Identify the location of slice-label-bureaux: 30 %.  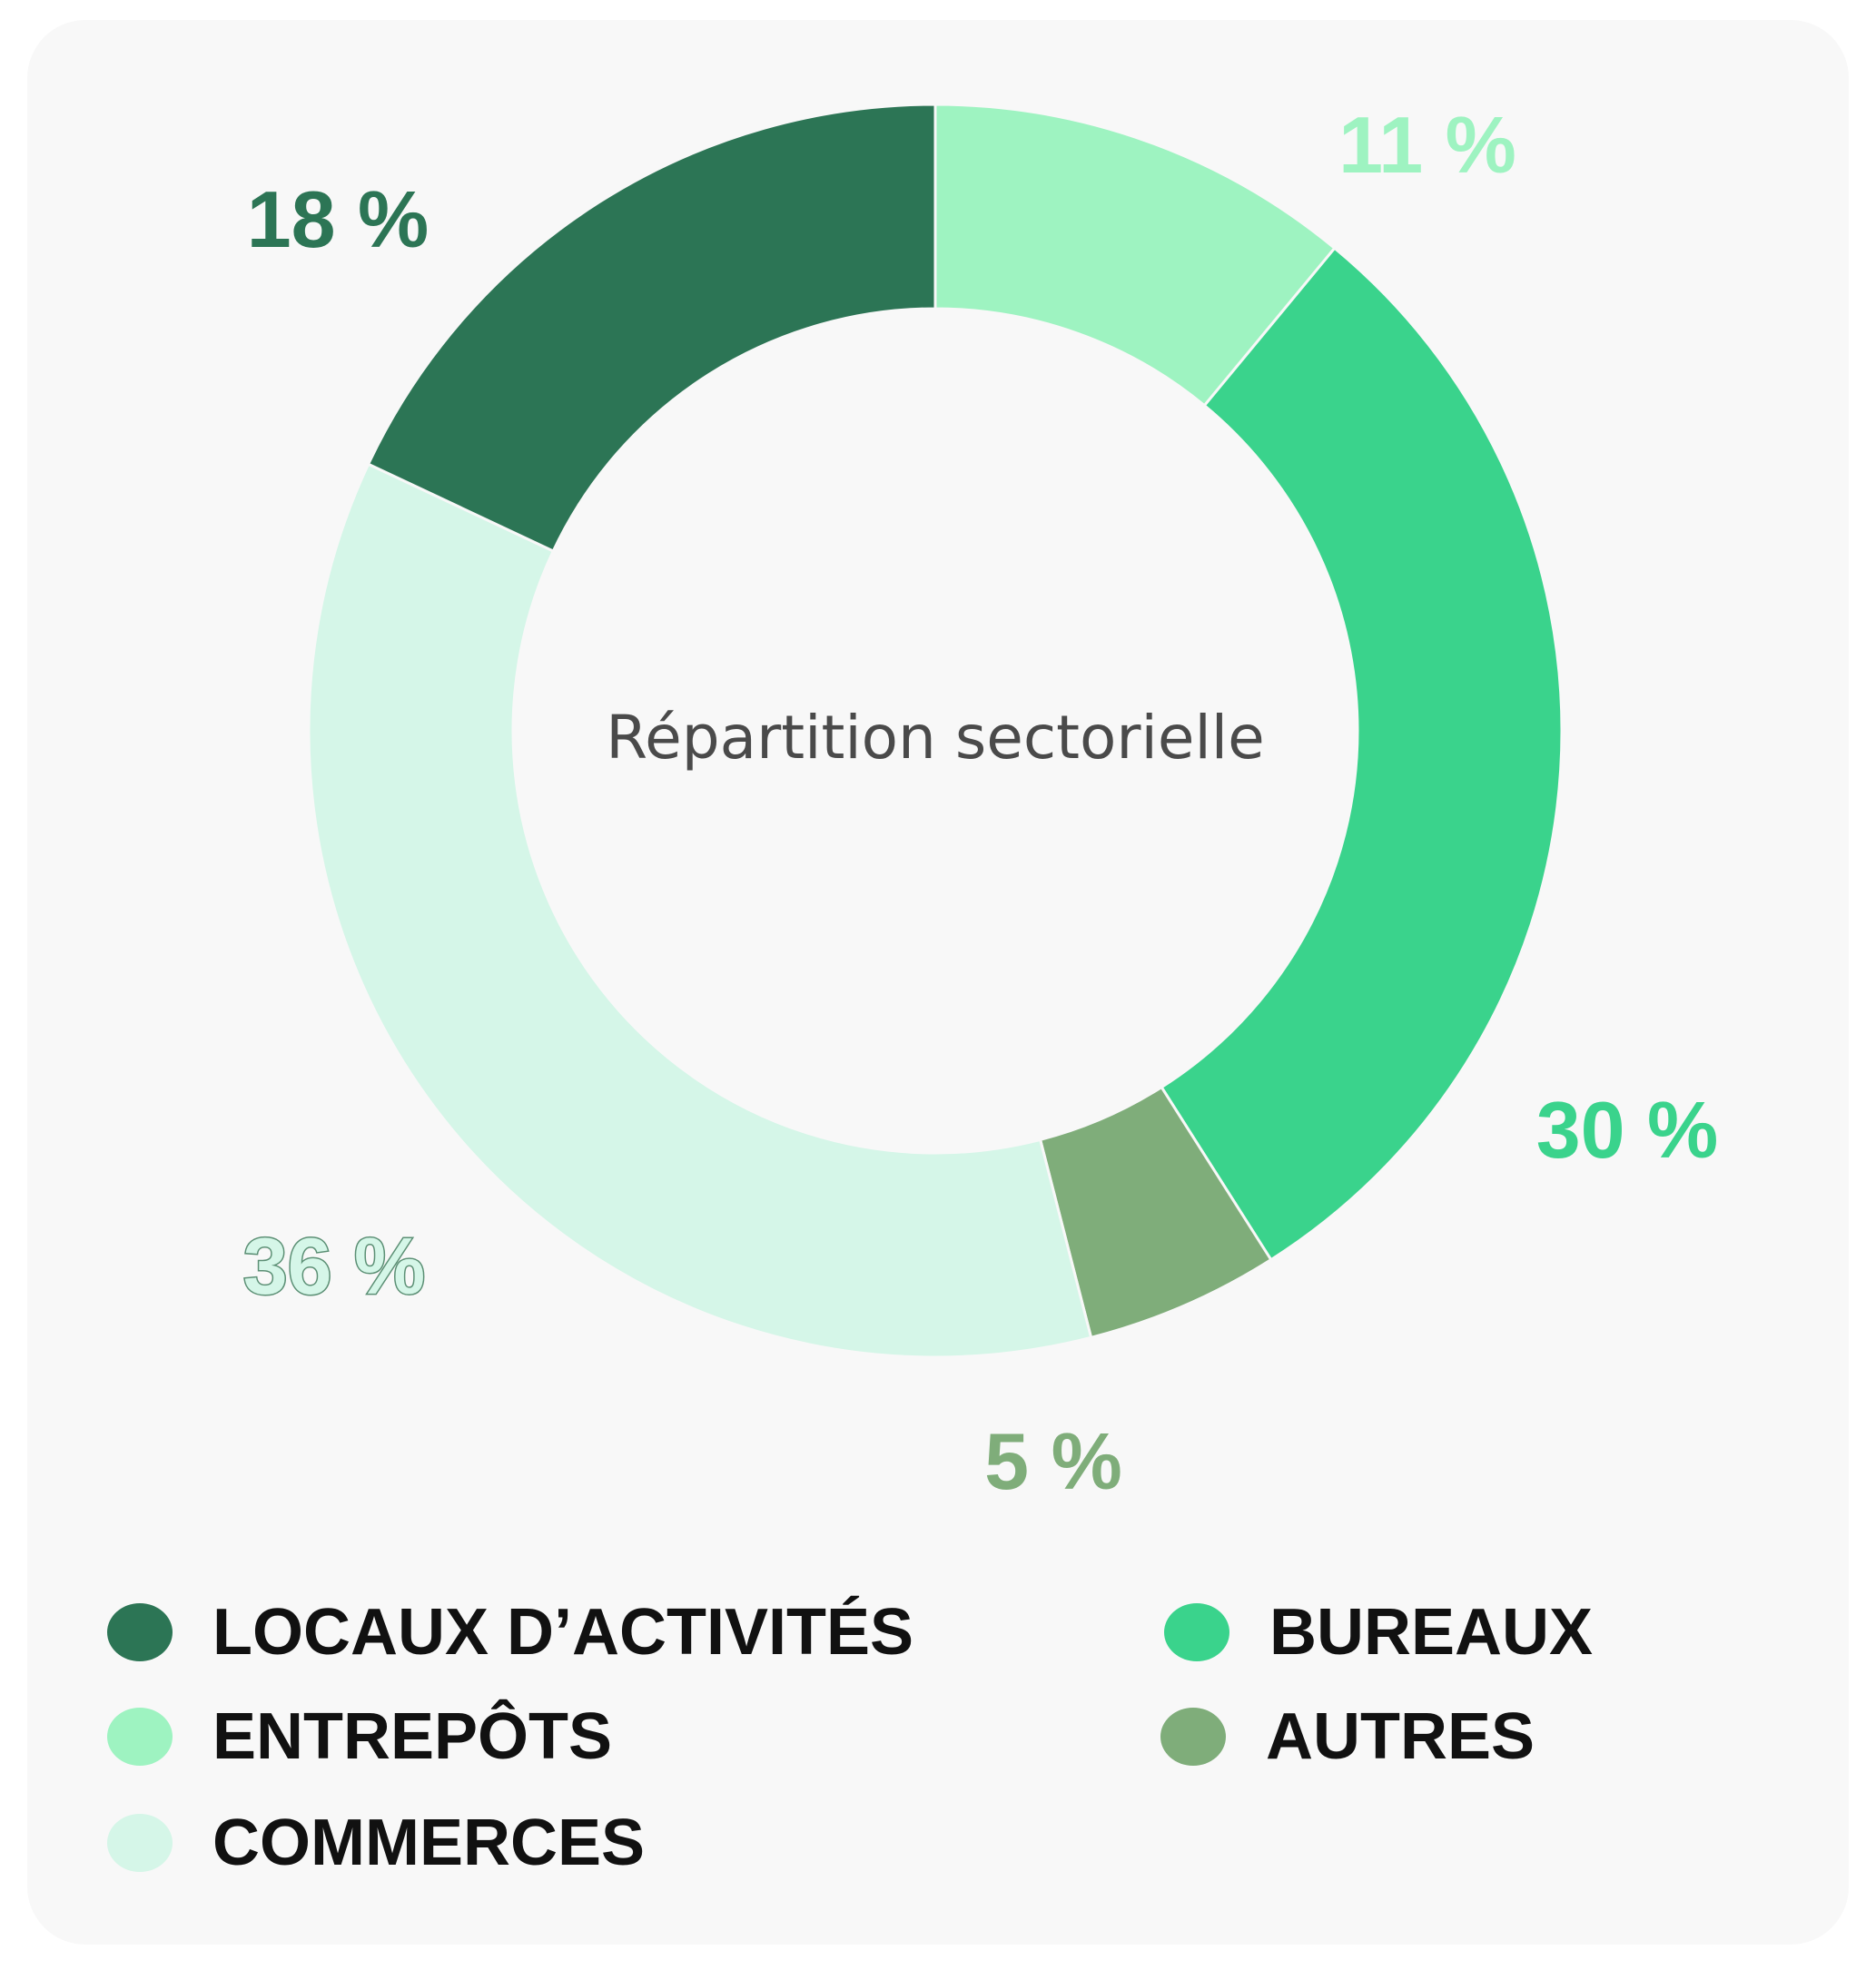
(1627, 1130).